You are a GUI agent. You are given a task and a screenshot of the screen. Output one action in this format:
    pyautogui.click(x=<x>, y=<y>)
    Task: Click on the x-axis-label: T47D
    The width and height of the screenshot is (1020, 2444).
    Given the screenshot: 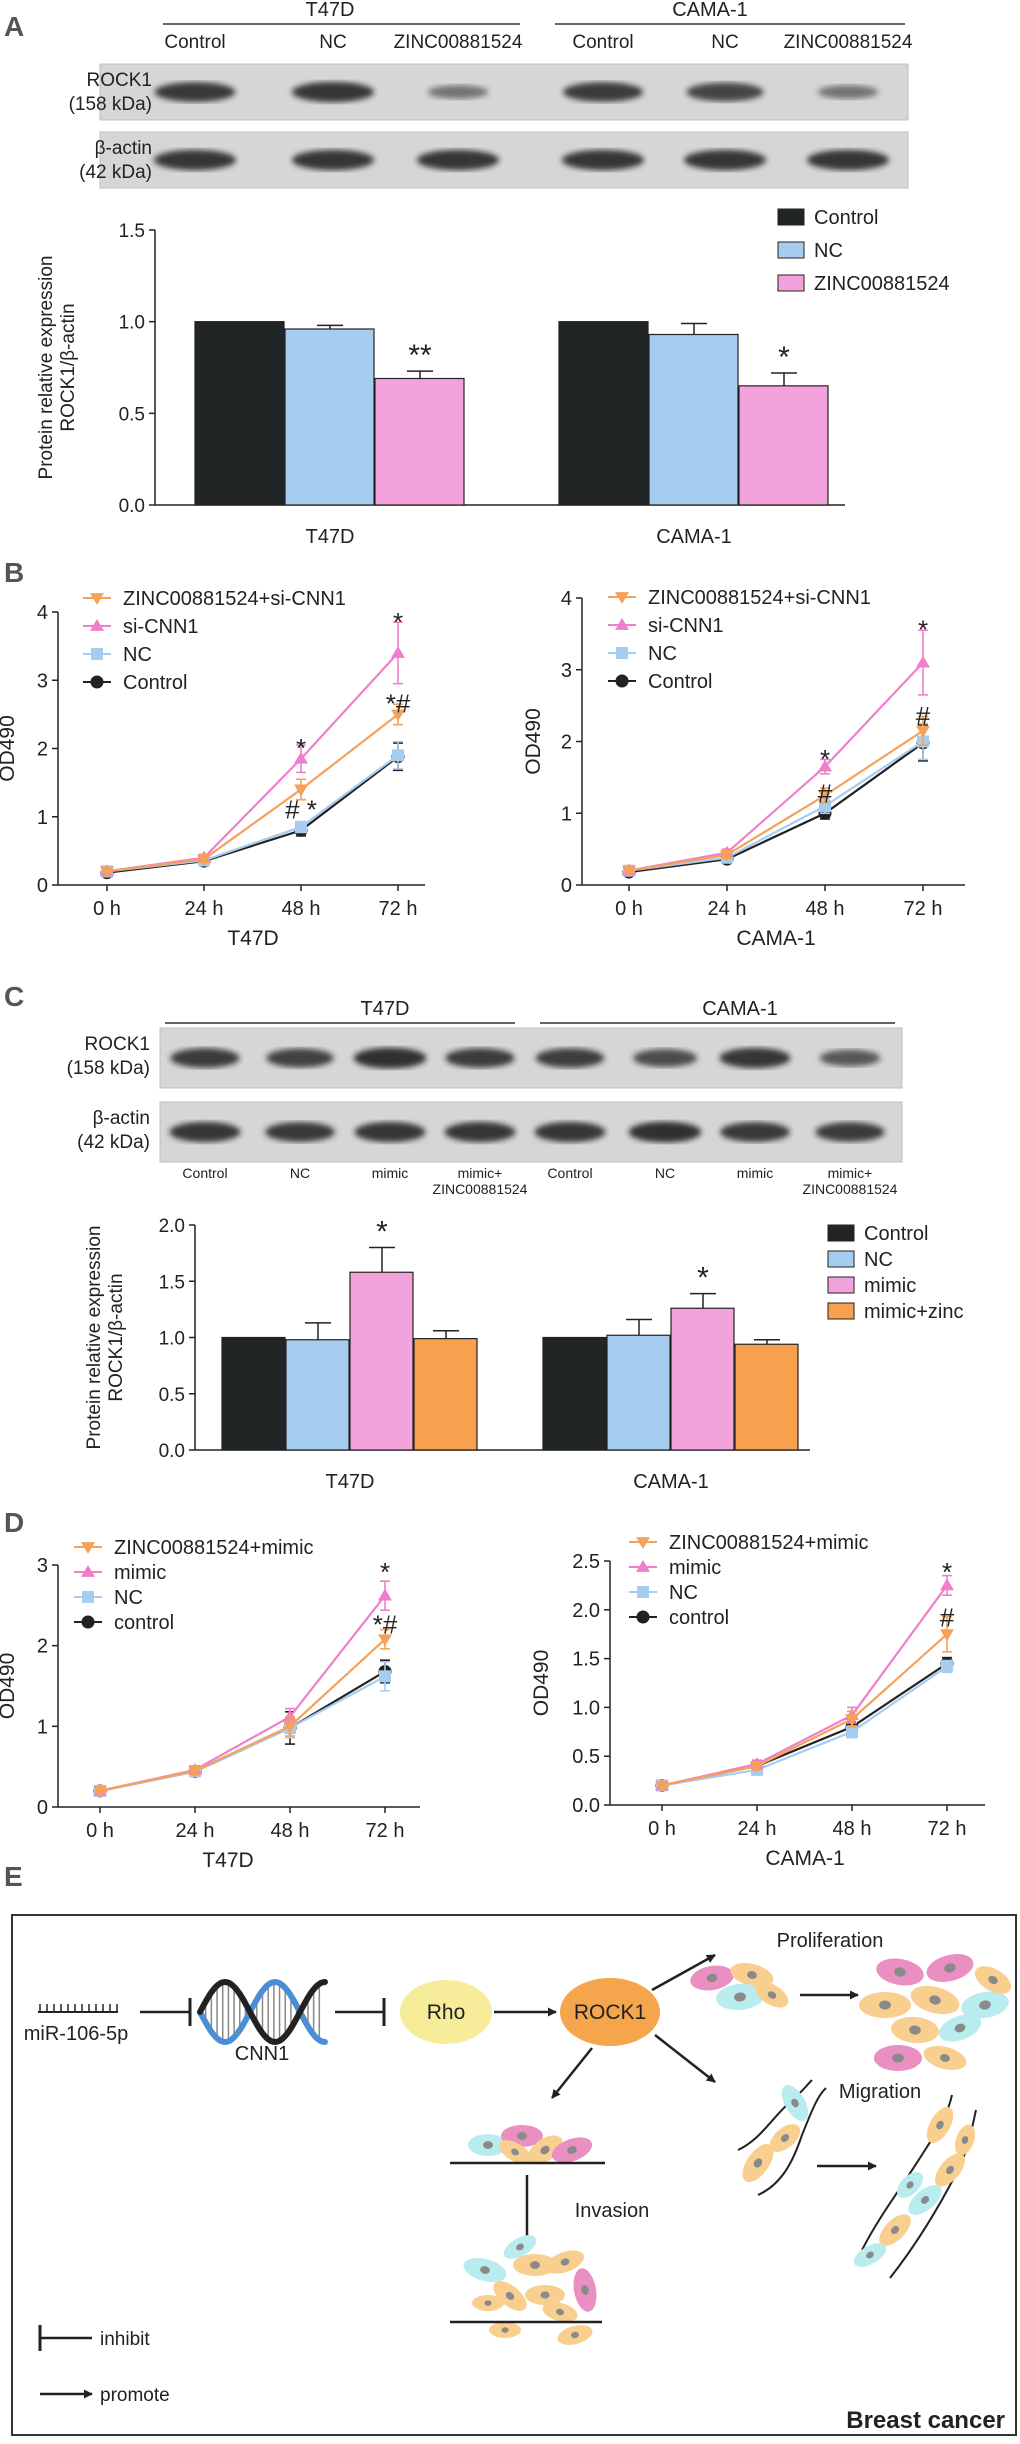 What is the action you would take?
    pyautogui.click(x=227, y=1860)
    